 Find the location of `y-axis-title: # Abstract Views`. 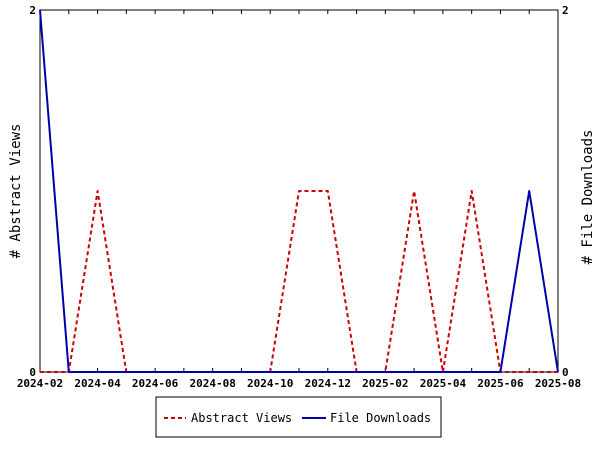

y-axis-title: # Abstract Views is located at coordinates (16, 191).